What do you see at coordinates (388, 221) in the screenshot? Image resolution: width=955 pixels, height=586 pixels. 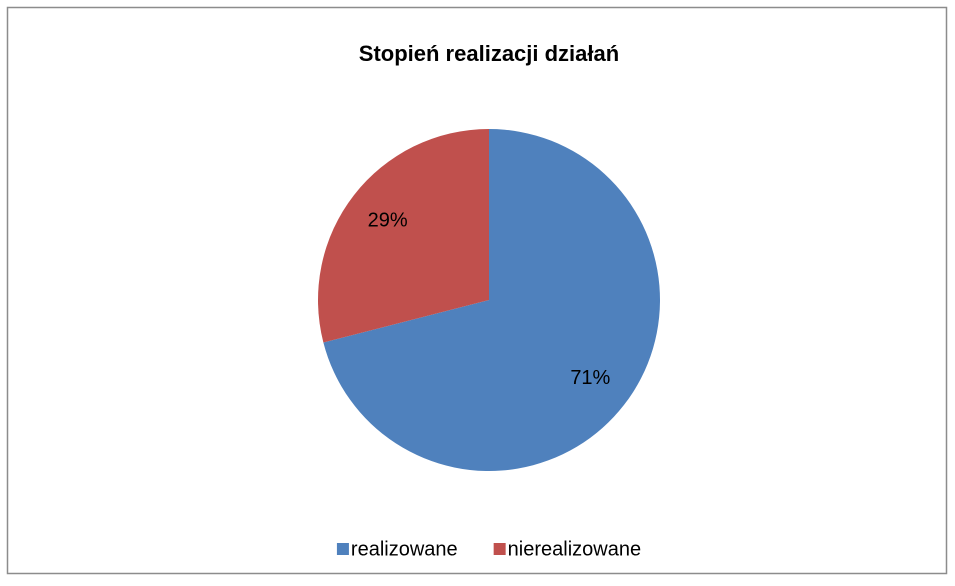 I see `data-label: 29%` at bounding box center [388, 221].